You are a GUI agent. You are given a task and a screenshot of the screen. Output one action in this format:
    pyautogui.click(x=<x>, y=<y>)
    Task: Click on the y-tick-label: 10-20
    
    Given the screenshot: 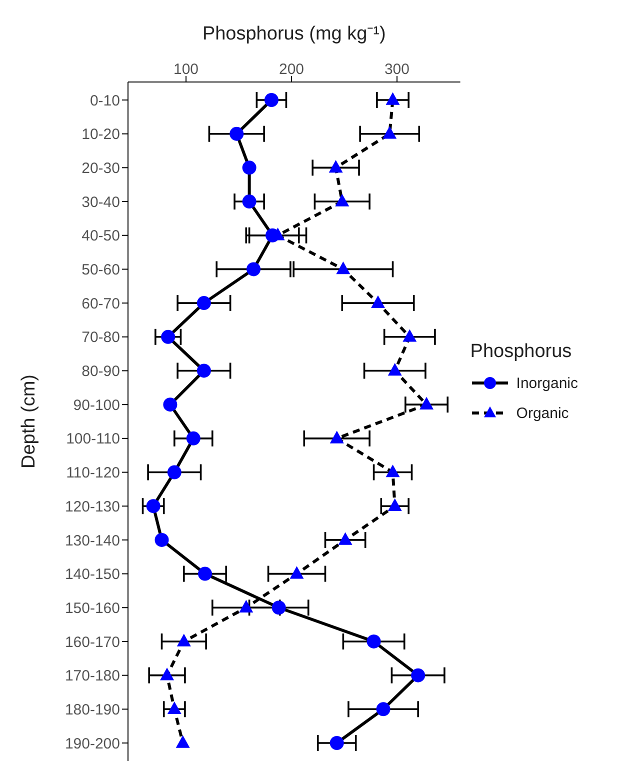 What is the action you would take?
    pyautogui.click(x=101, y=135)
    